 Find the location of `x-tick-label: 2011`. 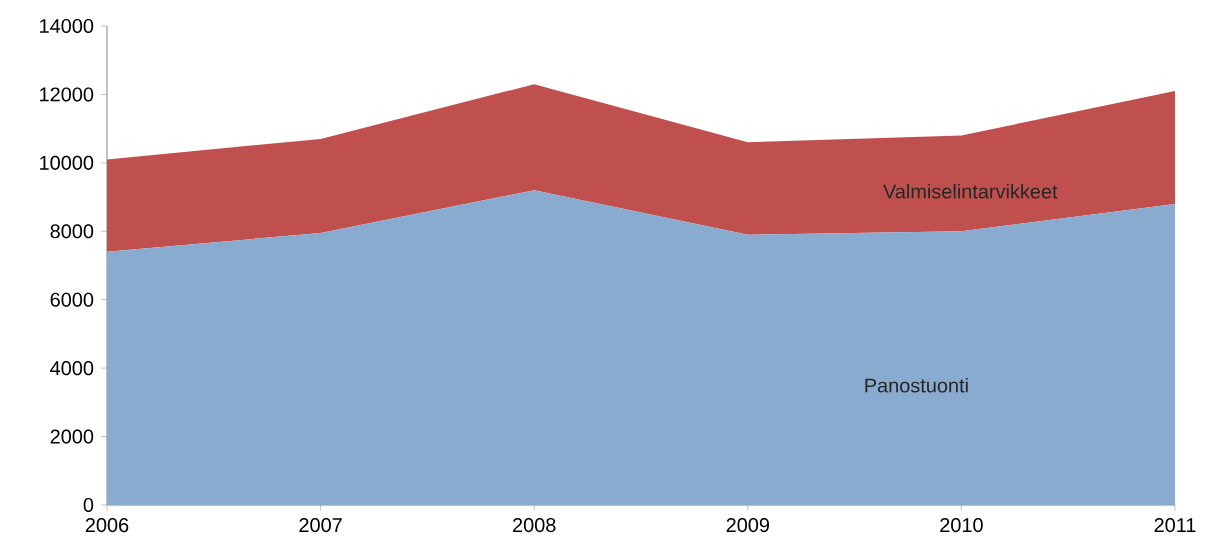

x-tick-label: 2011 is located at coordinates (1175, 525).